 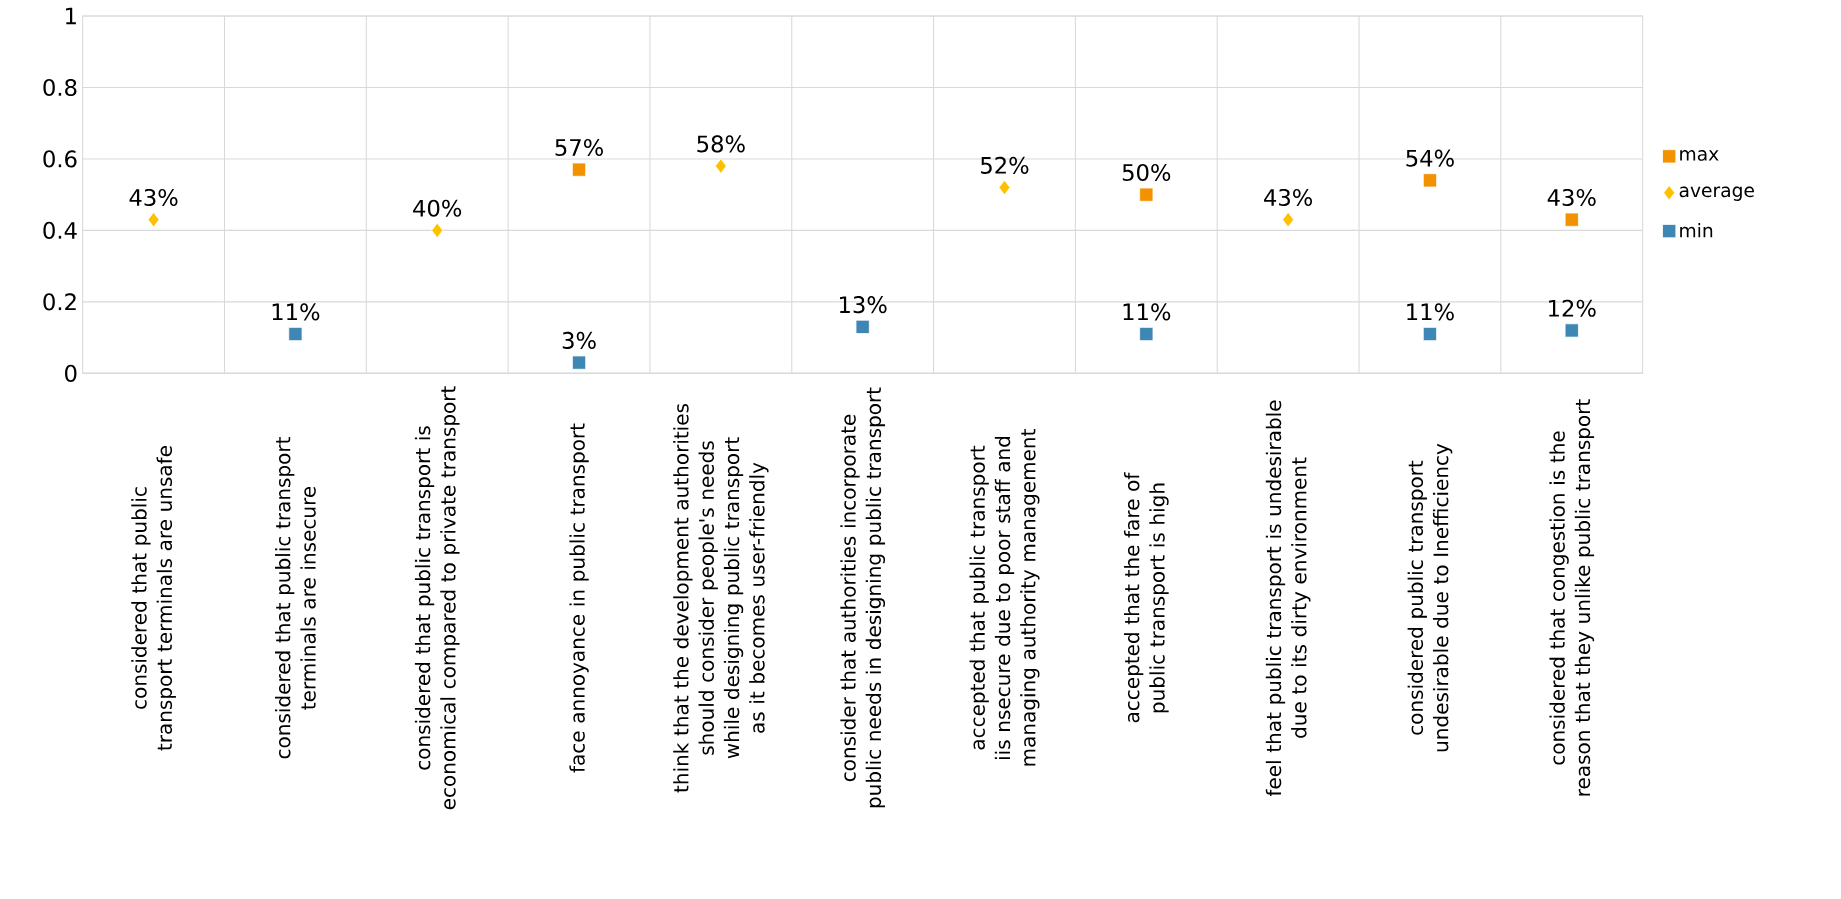 I want to click on x-tick-label: considered that public transport terminals are unsafe, so click(x=153, y=598).